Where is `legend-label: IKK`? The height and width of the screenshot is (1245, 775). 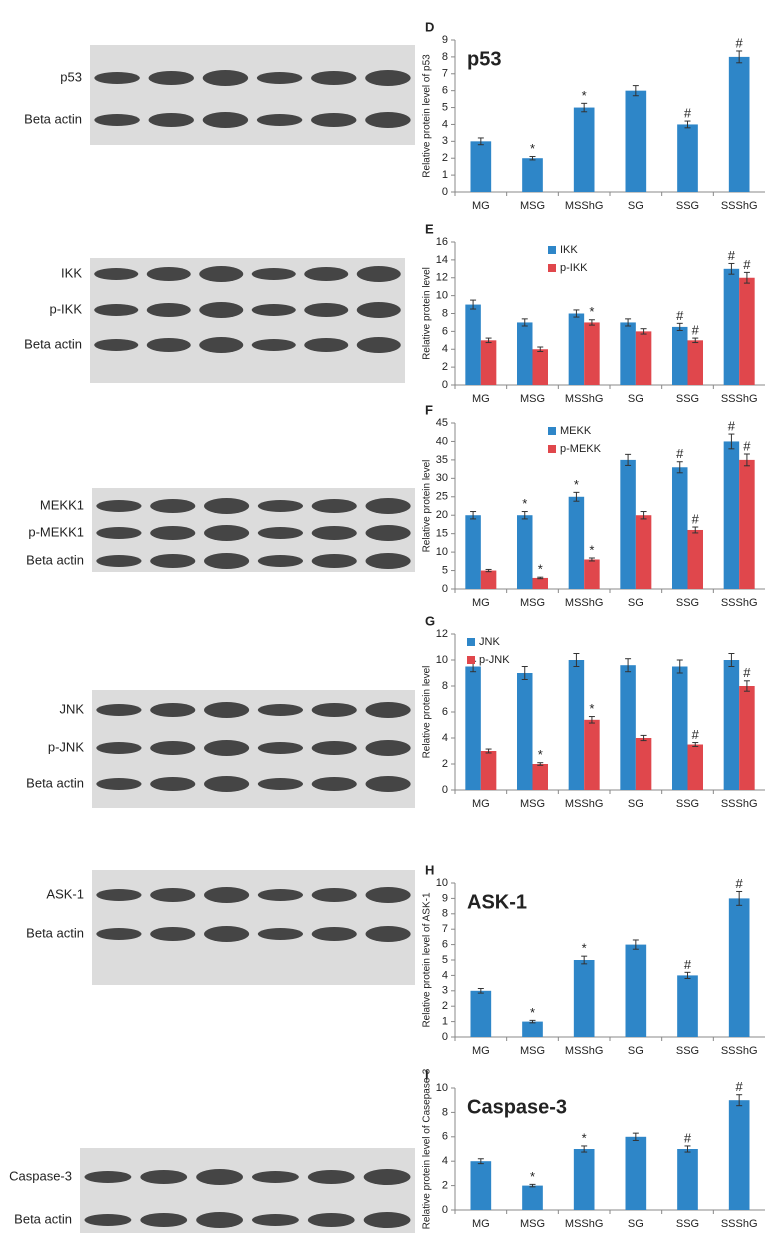
legend-label: IKK is located at coordinates (569, 250).